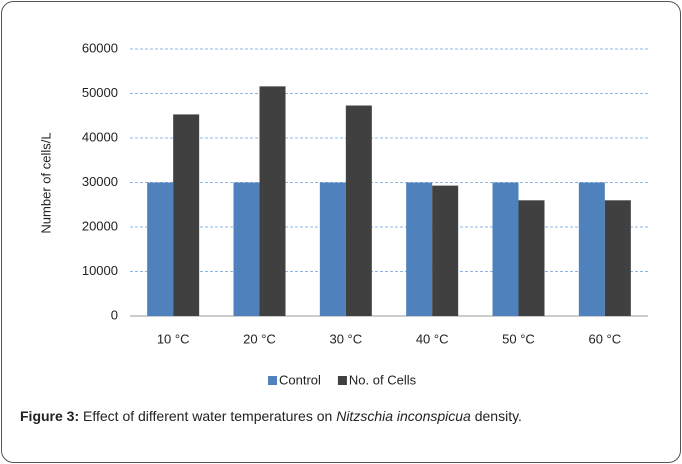 The height and width of the screenshot is (464, 682). Describe the element at coordinates (432, 338) in the screenshot. I see `x-tick-label: 40 °C` at that location.